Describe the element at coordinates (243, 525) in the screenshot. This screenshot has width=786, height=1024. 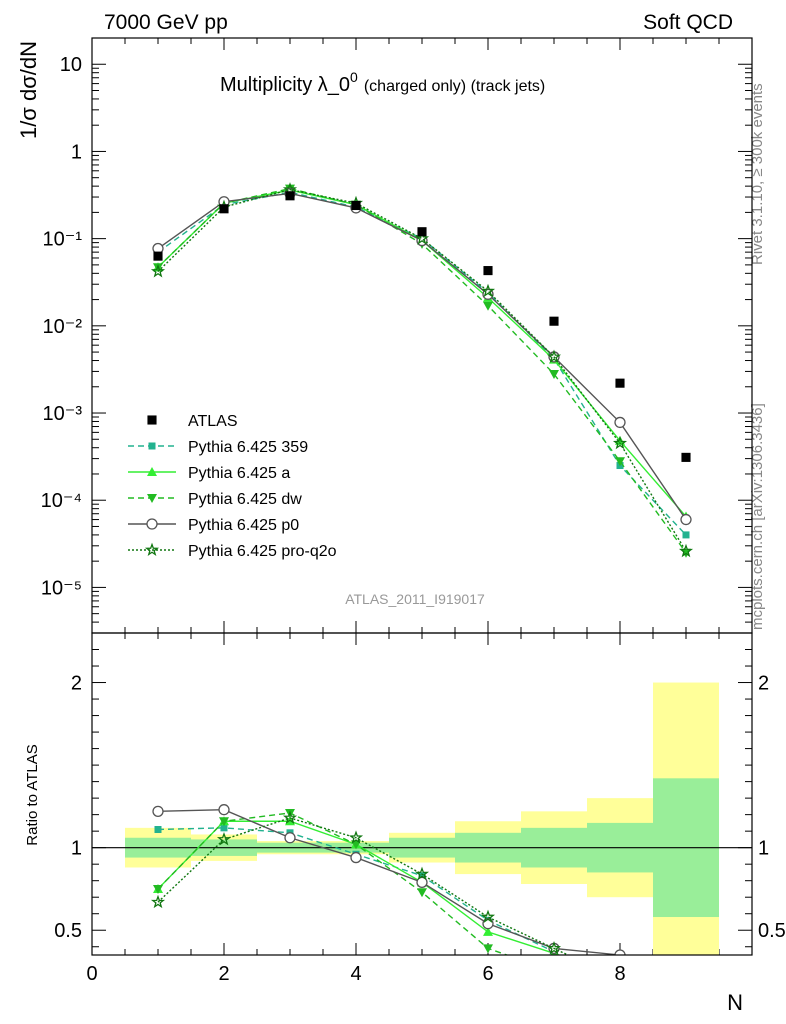
I see `legend-label-3: Pythia 6.425 p0` at that location.